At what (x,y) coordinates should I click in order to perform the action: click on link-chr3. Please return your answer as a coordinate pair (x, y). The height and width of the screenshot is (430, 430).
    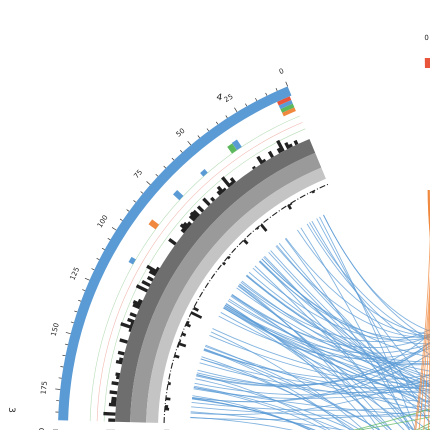
    Looking at the image, I should click on (393, 423).